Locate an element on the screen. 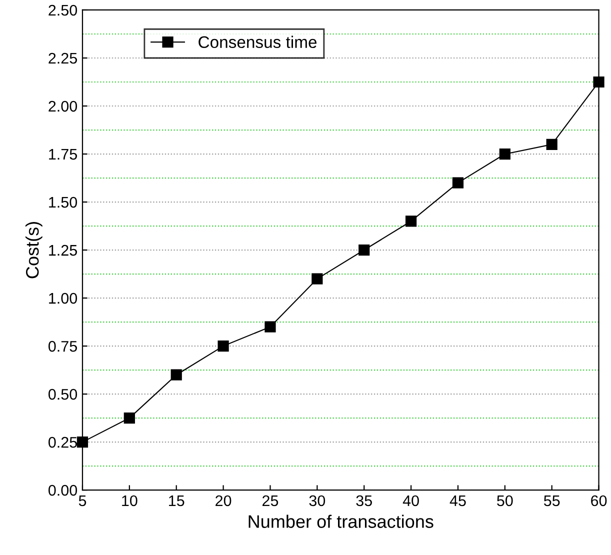  y-tick-label: 2.50 is located at coordinates (63, 10).